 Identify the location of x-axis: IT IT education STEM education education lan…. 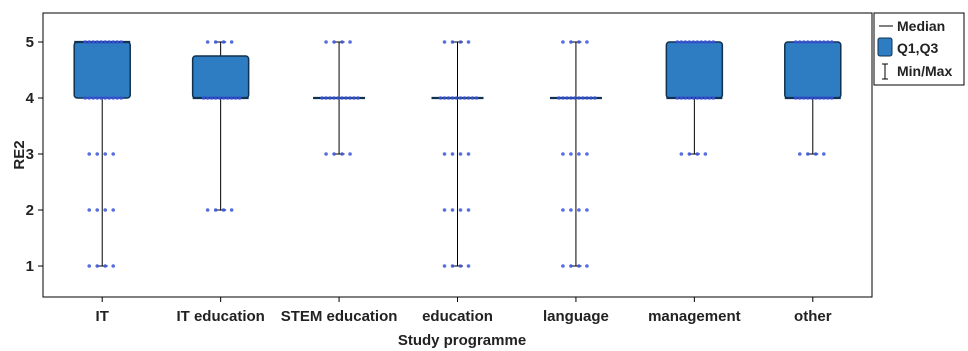
(464, 311).